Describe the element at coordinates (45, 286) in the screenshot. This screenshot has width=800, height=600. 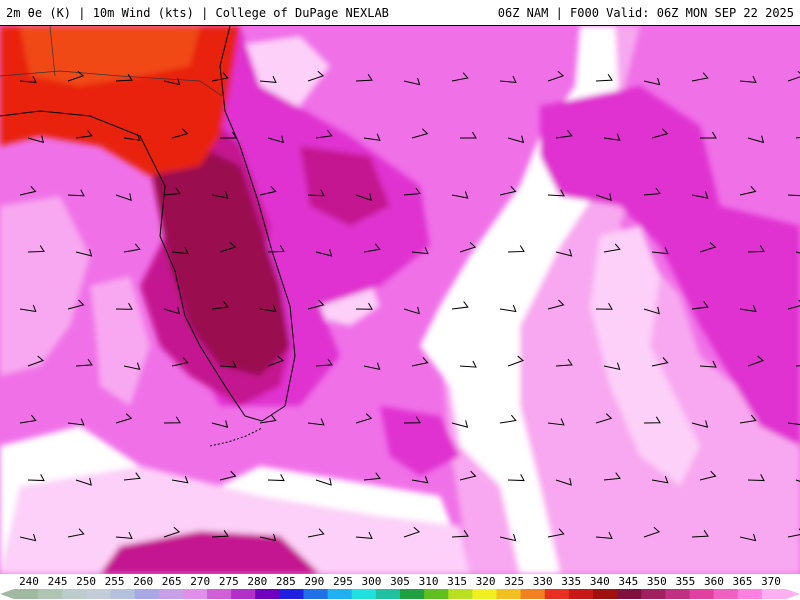
I see `west-gulf-light` at that location.